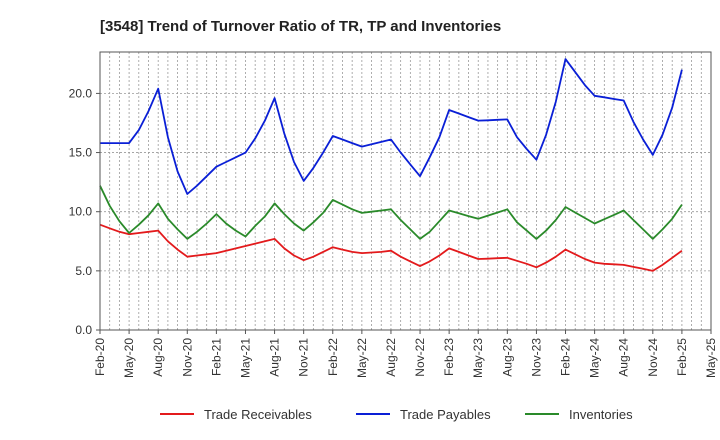 Image resolution: width=720 pixels, height=440 pixels. Describe the element at coordinates (258, 414) in the screenshot. I see `legend-label-trade-receivables: Trade Receivables` at that location.